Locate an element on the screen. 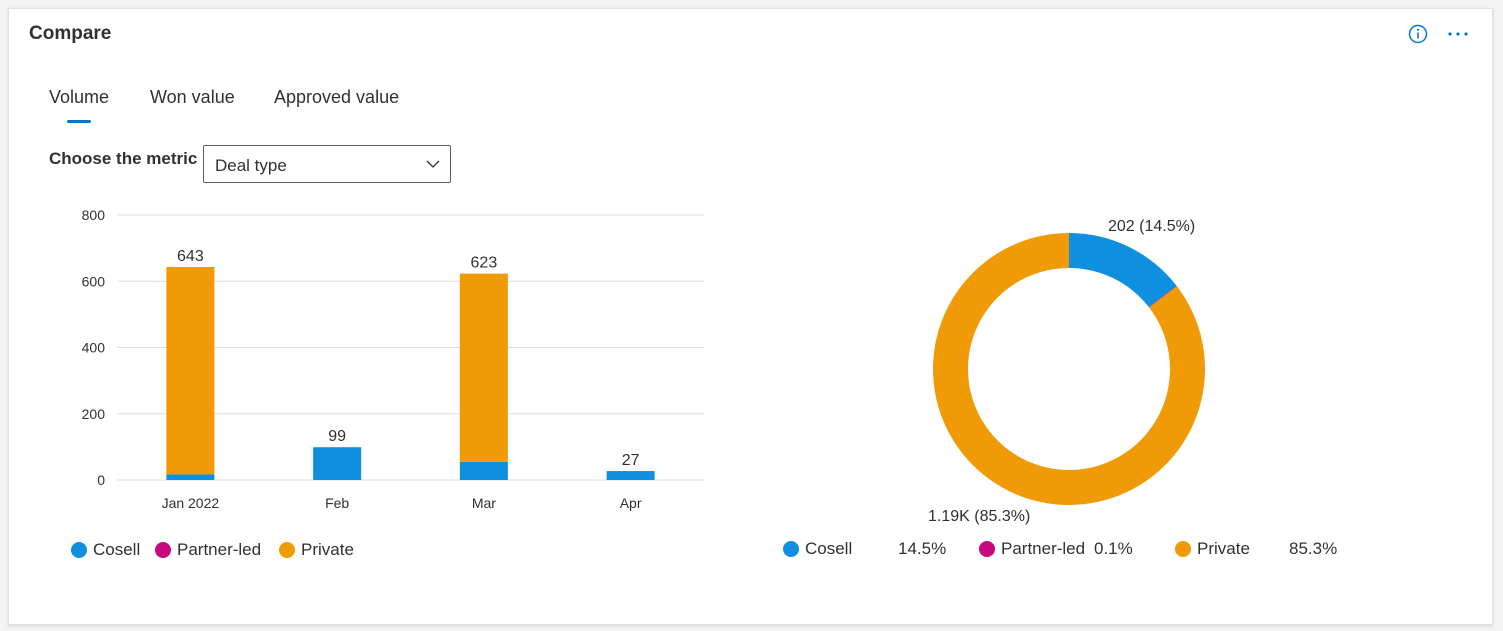  card-title: Compare is located at coordinates (70, 34).